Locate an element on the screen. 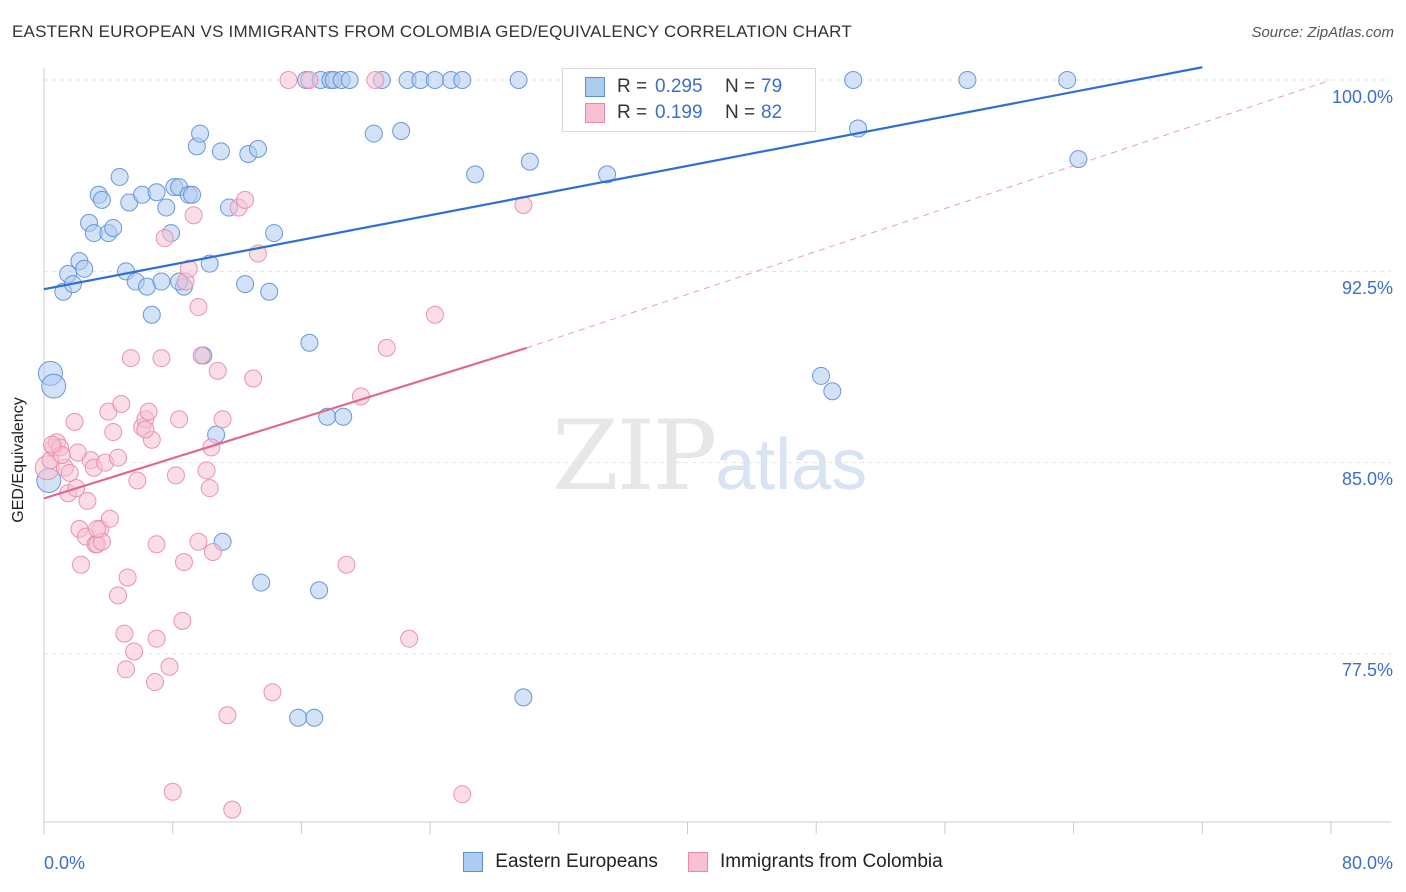 Image resolution: width=1406 pixels, height=892 pixels. stats-legend-row-colombia: R = 0.199 N = 82 is located at coordinates (683, 113).